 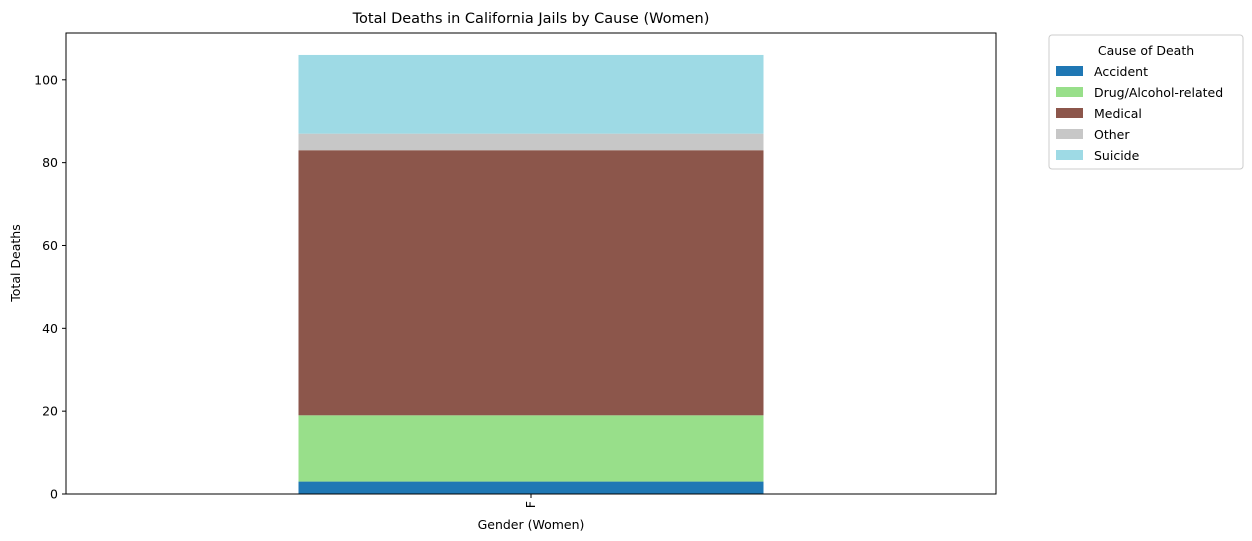 I want to click on bar-segment-suicide, so click(x=531, y=94).